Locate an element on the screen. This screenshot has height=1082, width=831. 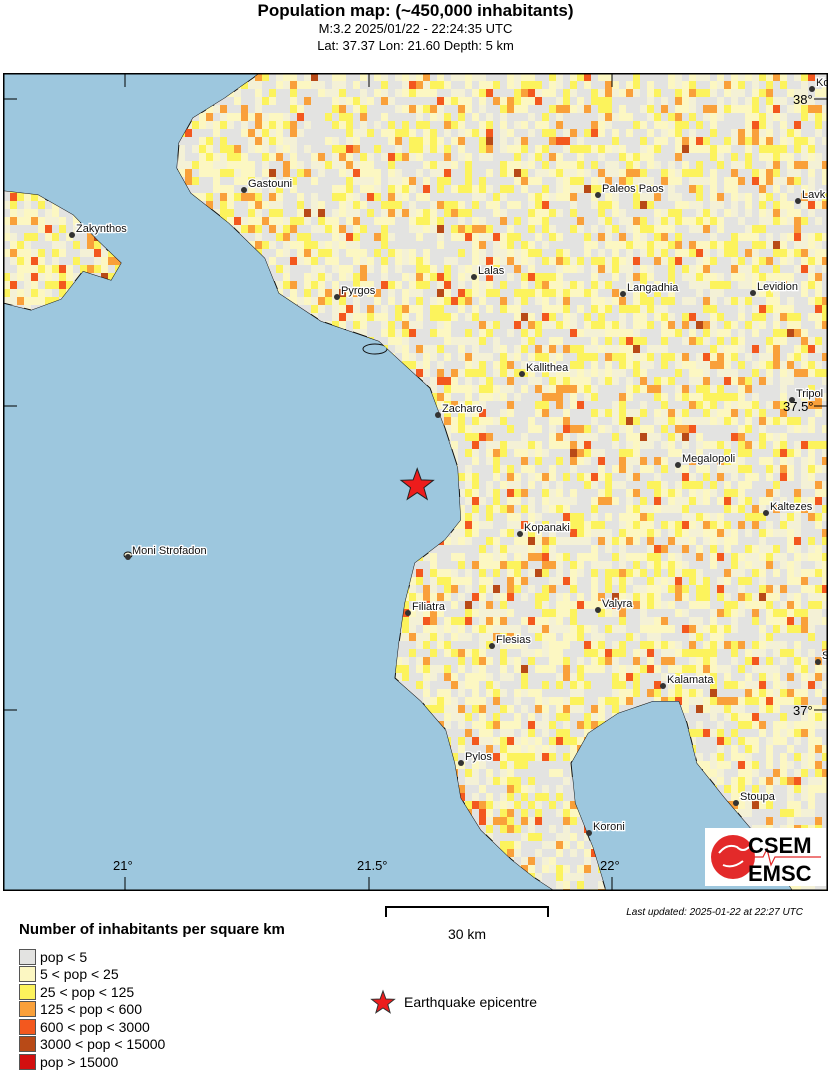
event-info: M:3.2 2025/01/22 - 22:24:35 UTC is located at coordinates (415, 28).